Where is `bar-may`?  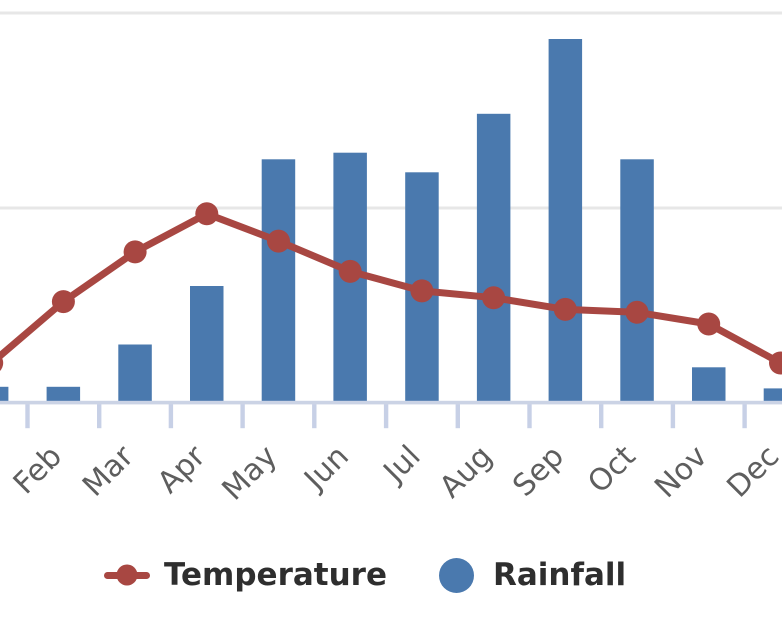 bar-may is located at coordinates (278, 280).